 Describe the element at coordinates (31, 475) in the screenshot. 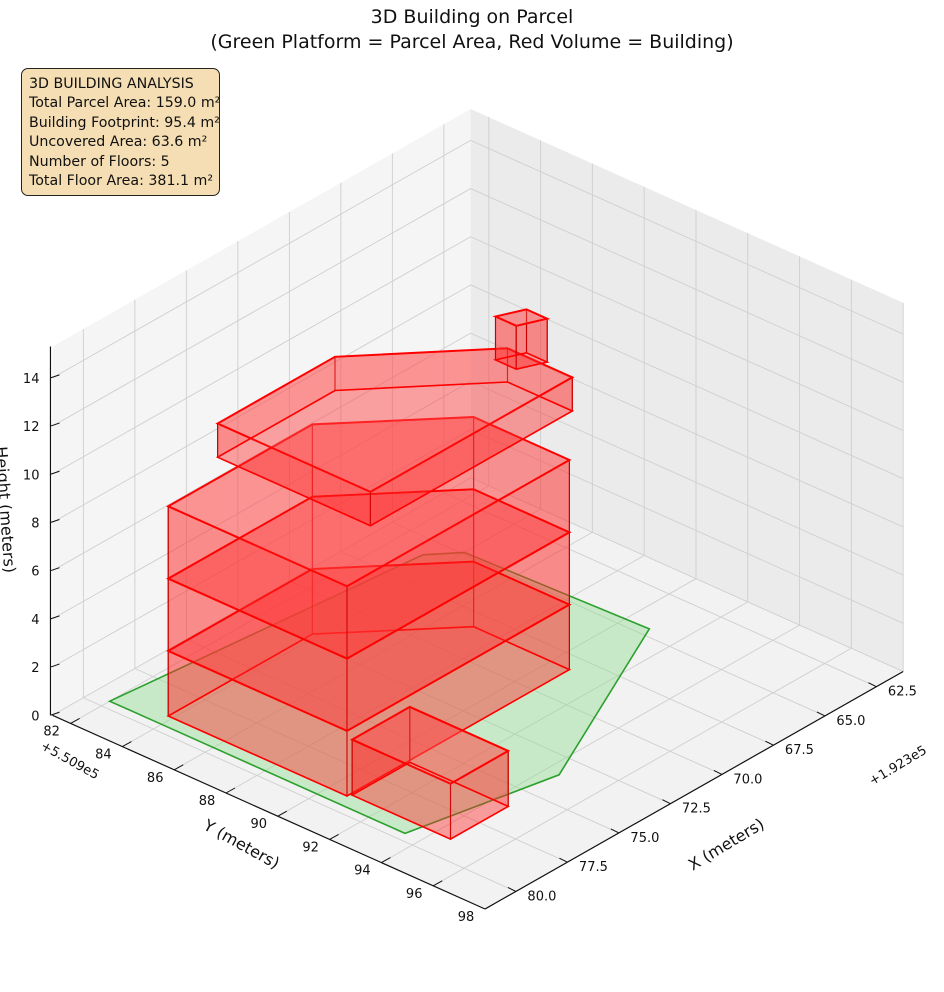

I see `z-tick-label: 10` at that location.